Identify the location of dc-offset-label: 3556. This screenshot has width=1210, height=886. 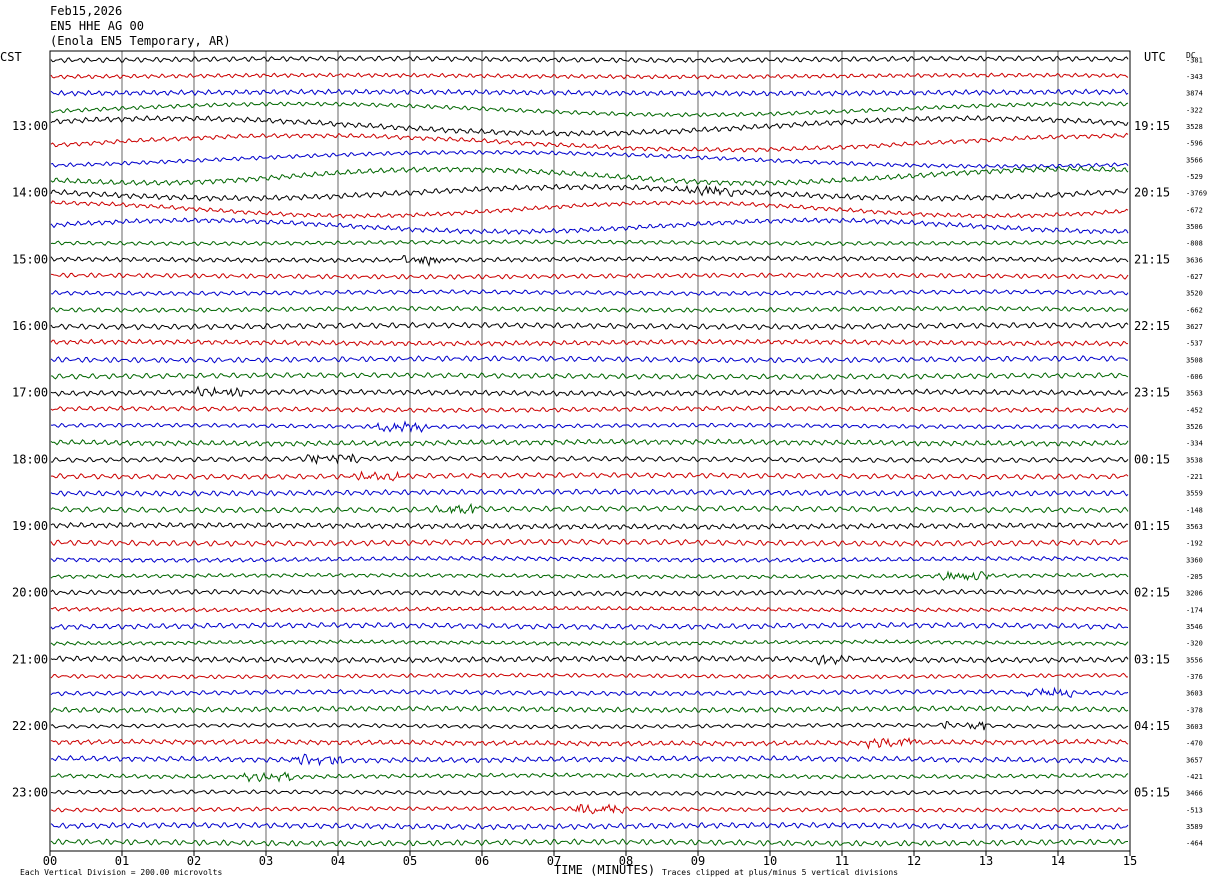
(1194, 660).